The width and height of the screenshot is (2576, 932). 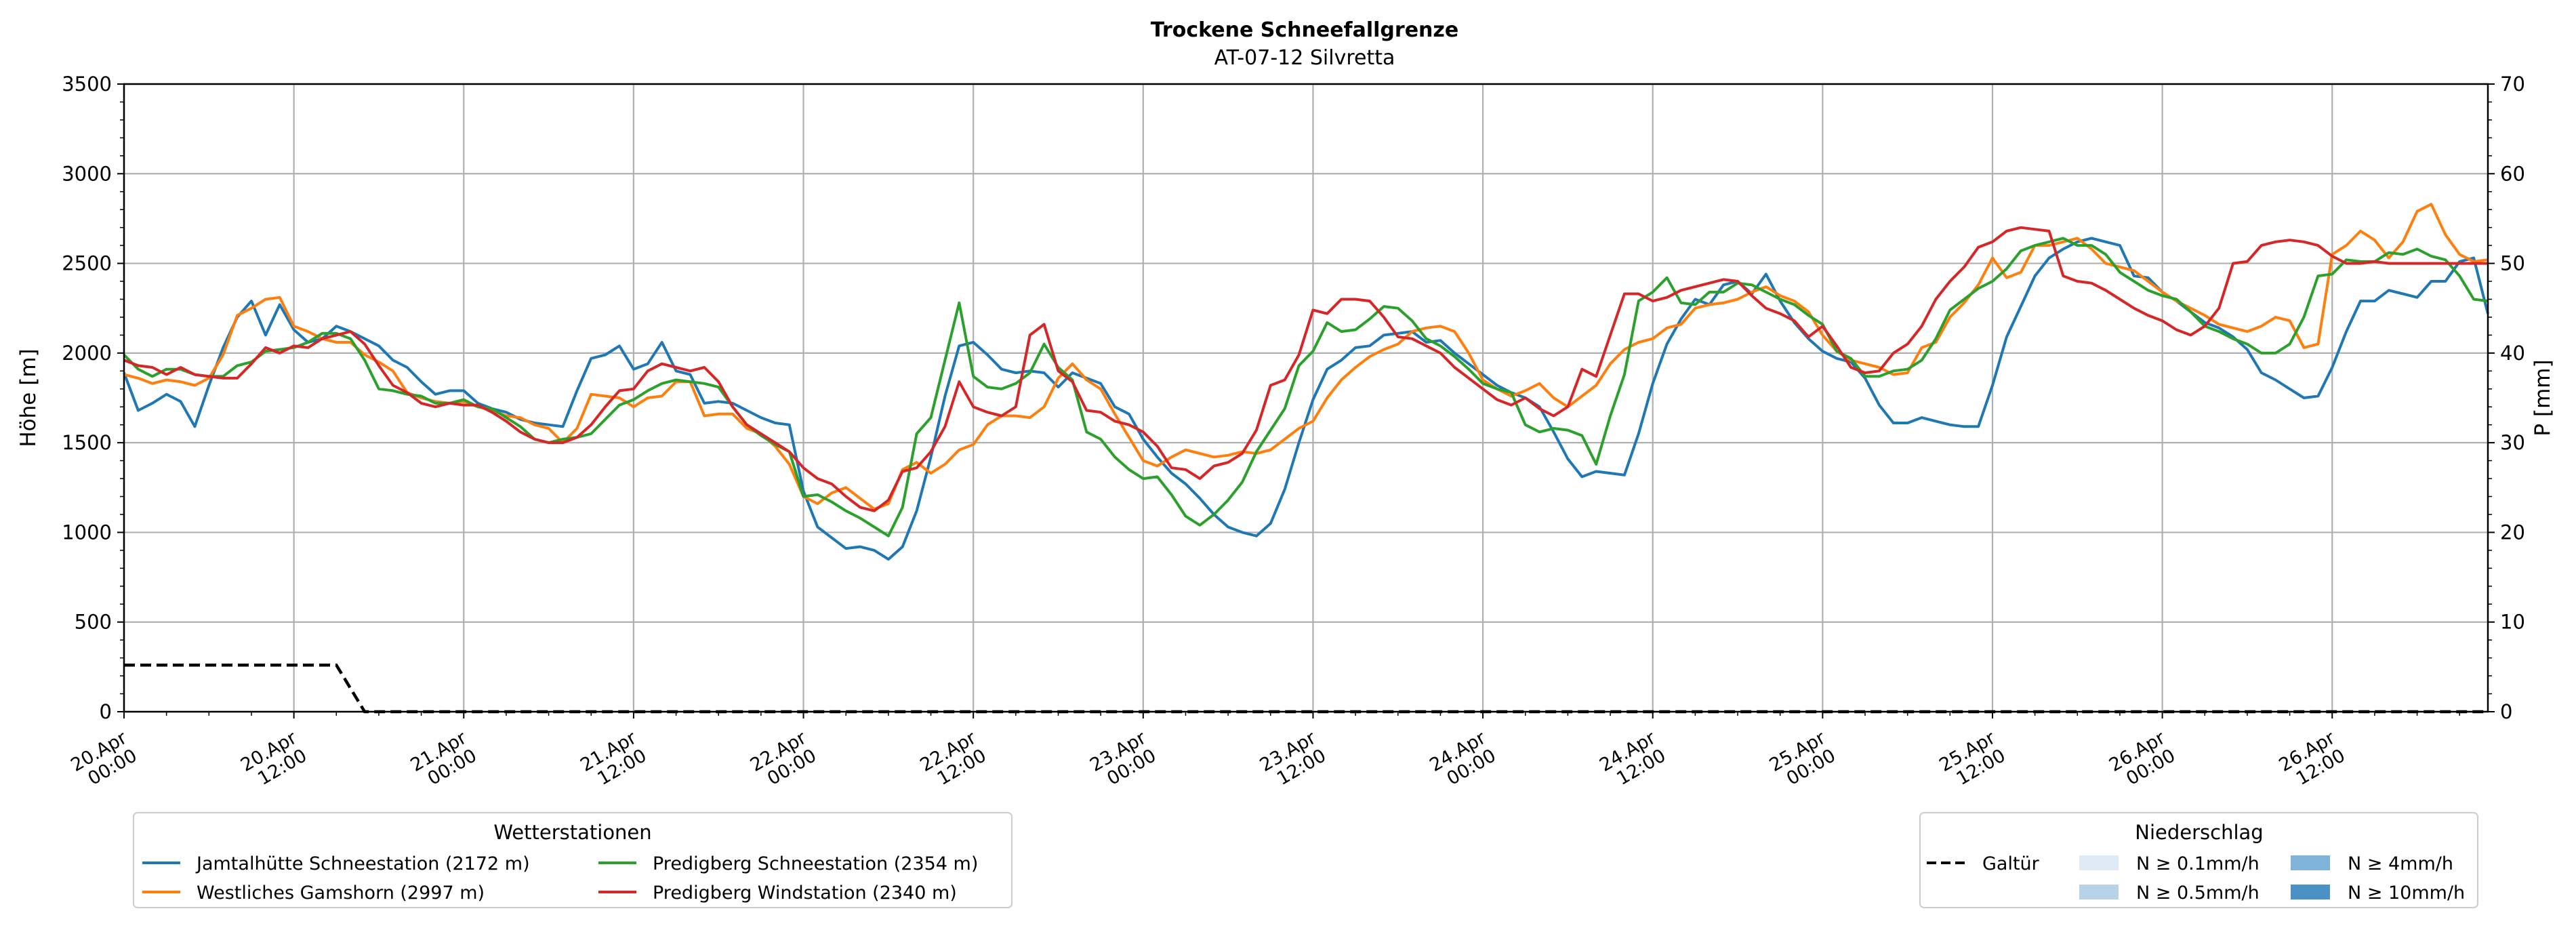 I want to click on y-tick-label: 2000, so click(x=87, y=353).